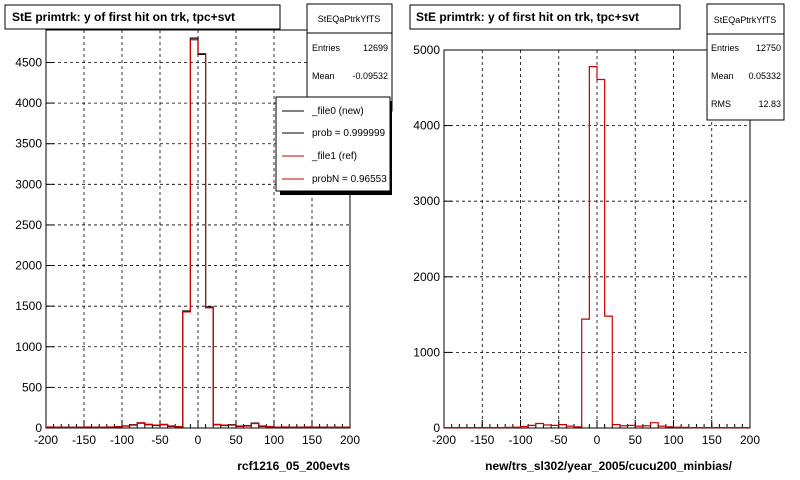  What do you see at coordinates (673, 440) in the screenshot?
I see `right-x-tick-label: 100` at bounding box center [673, 440].